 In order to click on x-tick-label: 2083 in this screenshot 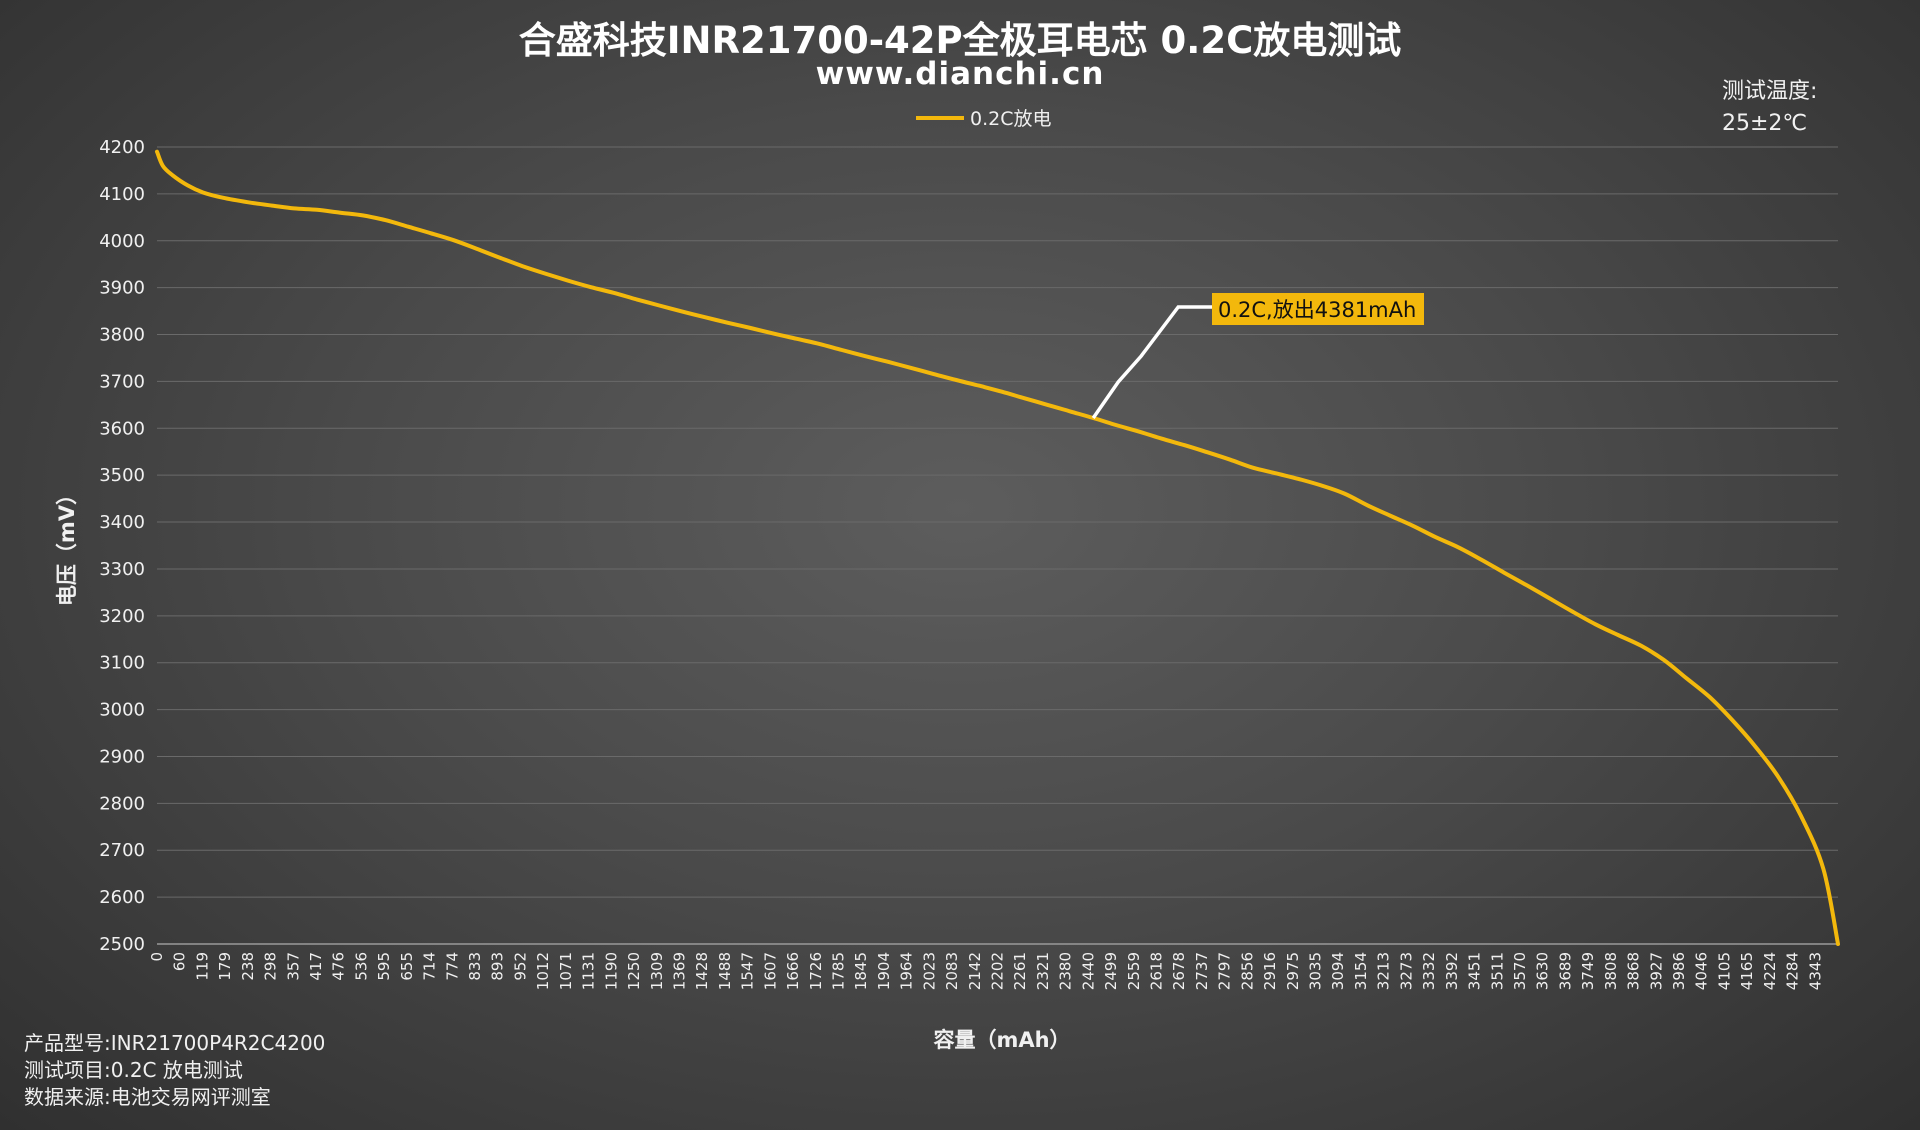, I will do `click(952, 971)`.